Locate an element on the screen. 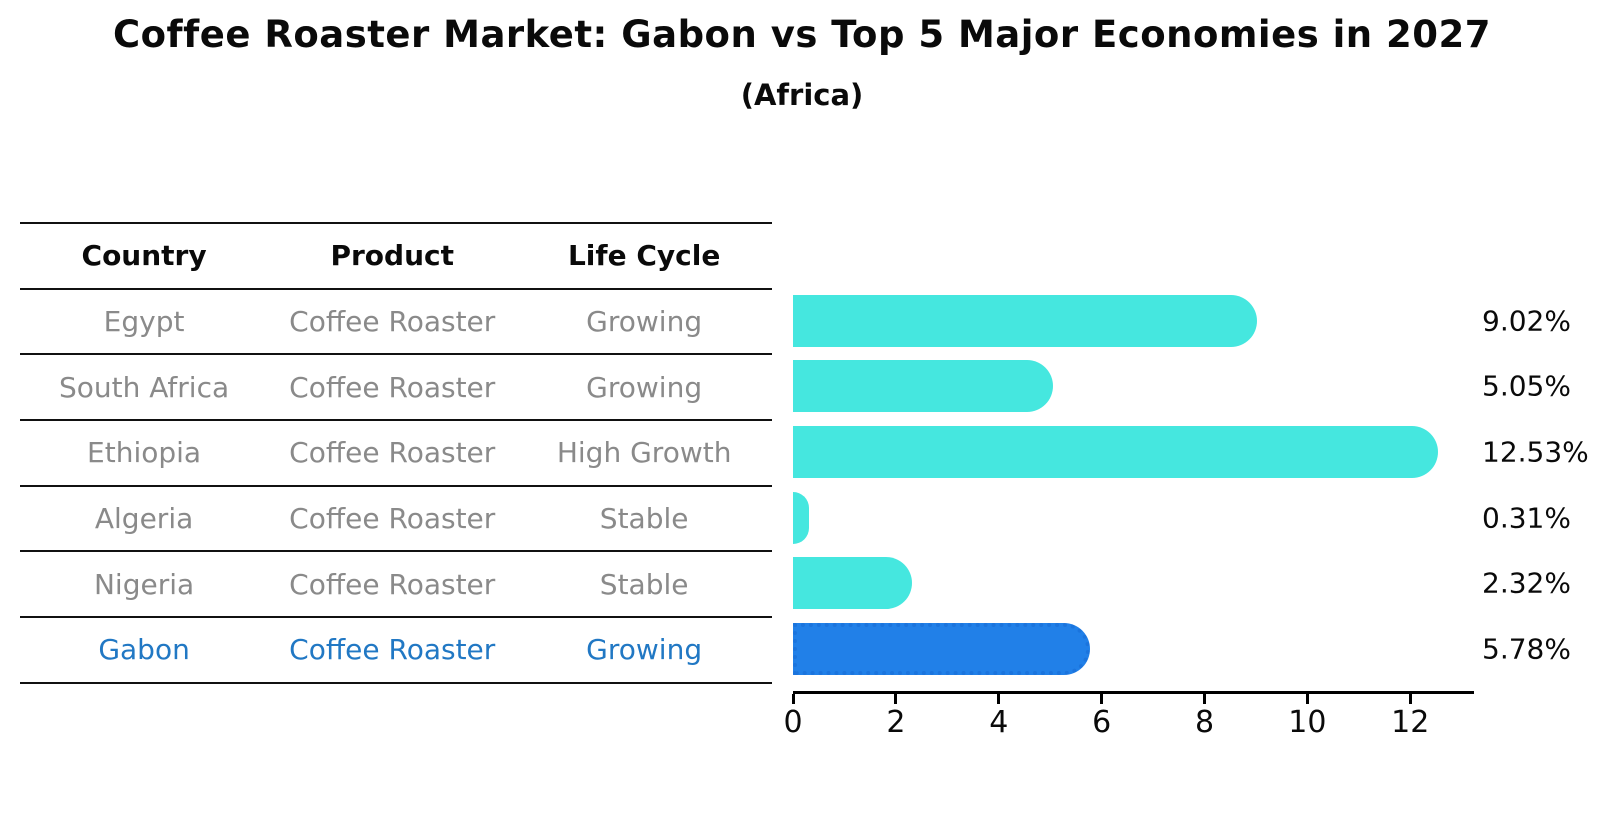  table-row-south-africa: South Africa Coffee Roaster Growing is located at coordinates (396, 388).